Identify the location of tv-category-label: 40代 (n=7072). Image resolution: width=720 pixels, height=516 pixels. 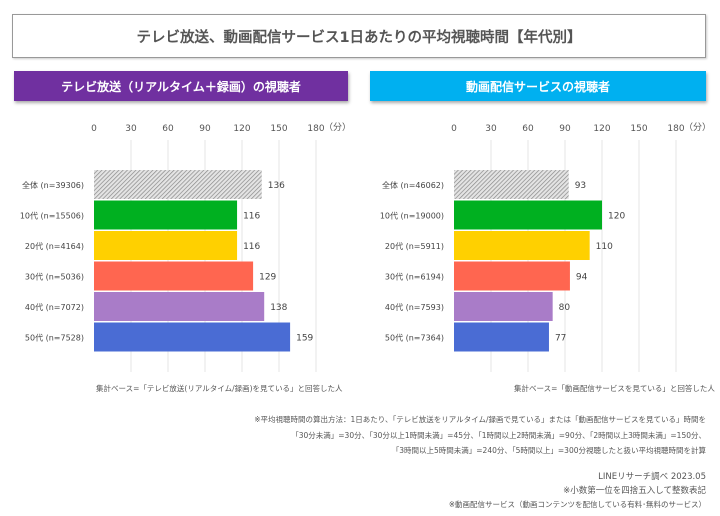
(54, 307).